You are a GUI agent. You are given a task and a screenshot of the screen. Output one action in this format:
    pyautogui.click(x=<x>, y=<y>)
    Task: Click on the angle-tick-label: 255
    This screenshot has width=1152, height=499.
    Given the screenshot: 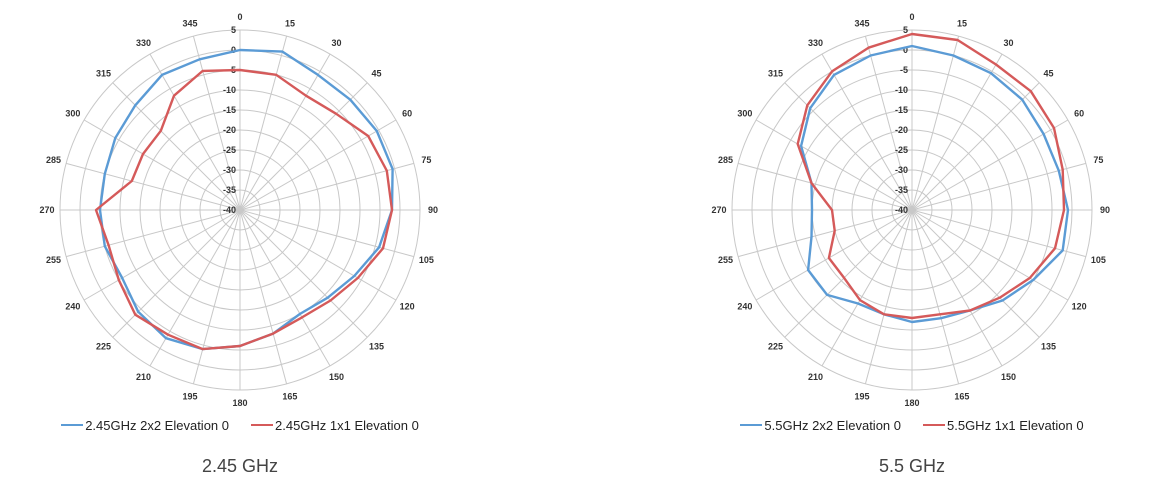 What is the action you would take?
    pyautogui.click(x=53, y=260)
    